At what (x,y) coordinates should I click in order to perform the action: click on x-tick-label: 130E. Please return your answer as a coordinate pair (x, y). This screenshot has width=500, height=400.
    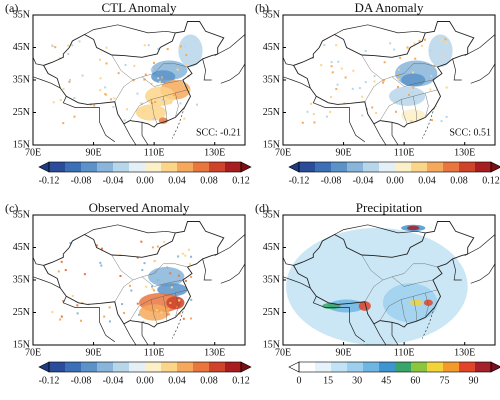
    Looking at the image, I should click on (464, 352).